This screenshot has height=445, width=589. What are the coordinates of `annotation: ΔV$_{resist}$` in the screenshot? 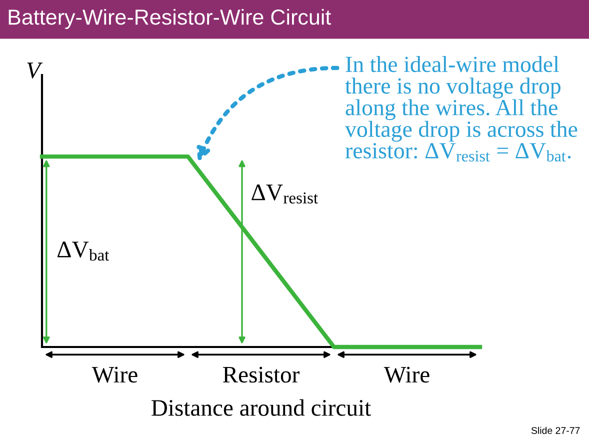 It's located at (285, 194).